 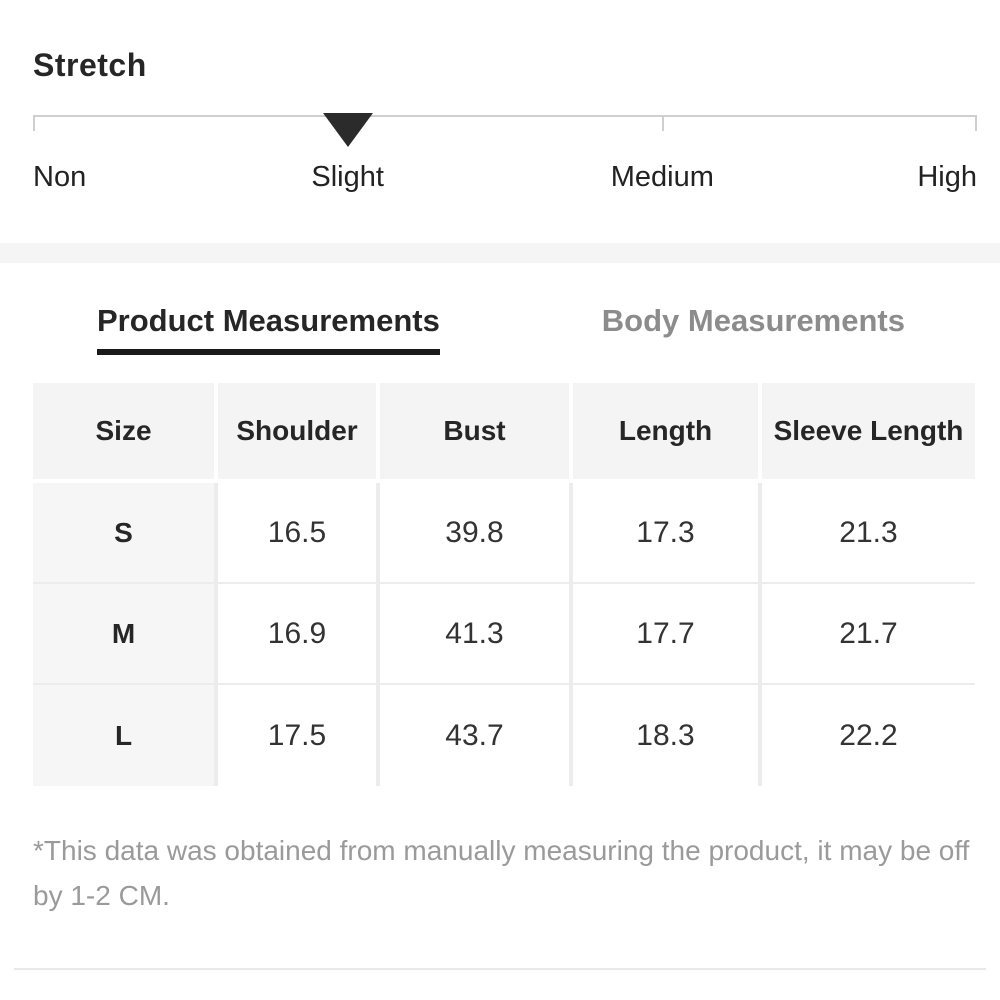 I want to click on table-cell: 21.3, so click(x=868, y=533).